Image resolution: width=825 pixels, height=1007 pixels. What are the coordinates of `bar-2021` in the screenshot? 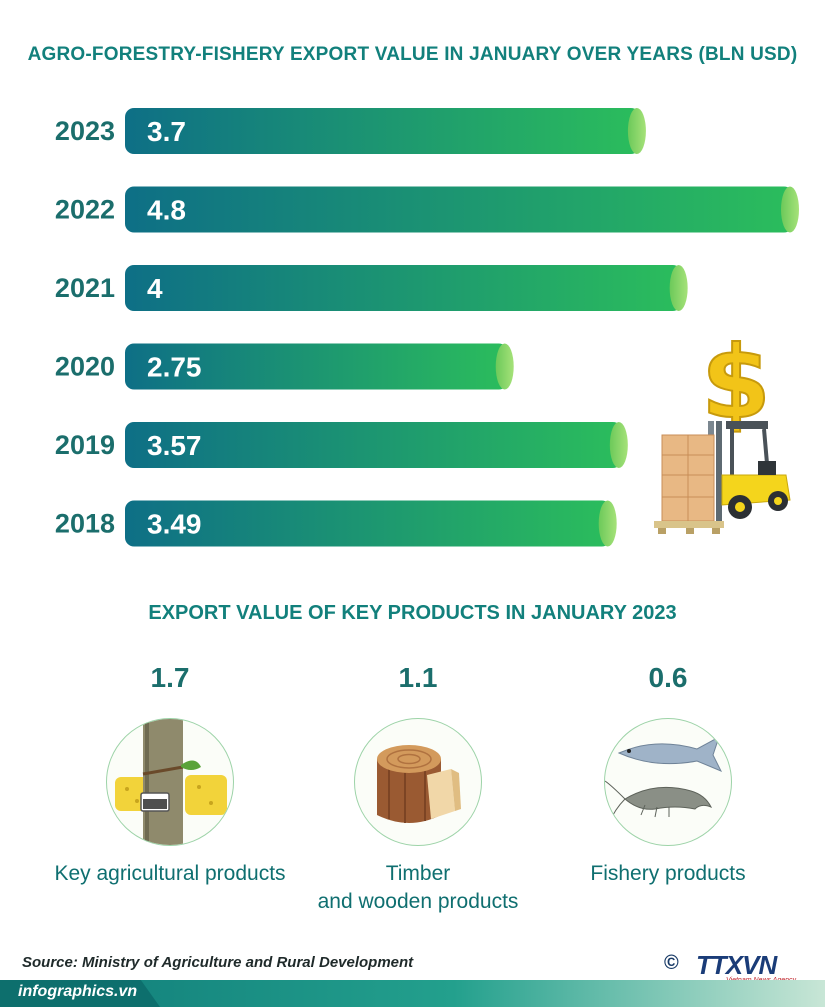 It's located at (403, 288).